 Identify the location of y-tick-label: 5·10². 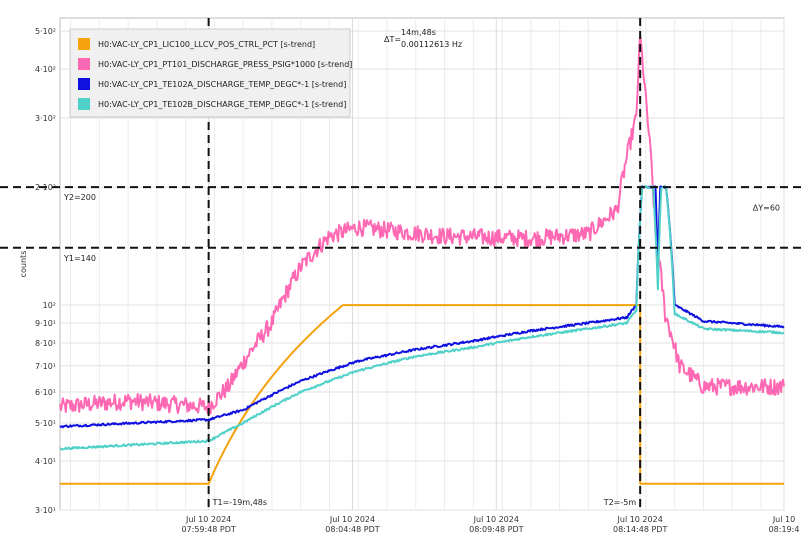
(45, 31).